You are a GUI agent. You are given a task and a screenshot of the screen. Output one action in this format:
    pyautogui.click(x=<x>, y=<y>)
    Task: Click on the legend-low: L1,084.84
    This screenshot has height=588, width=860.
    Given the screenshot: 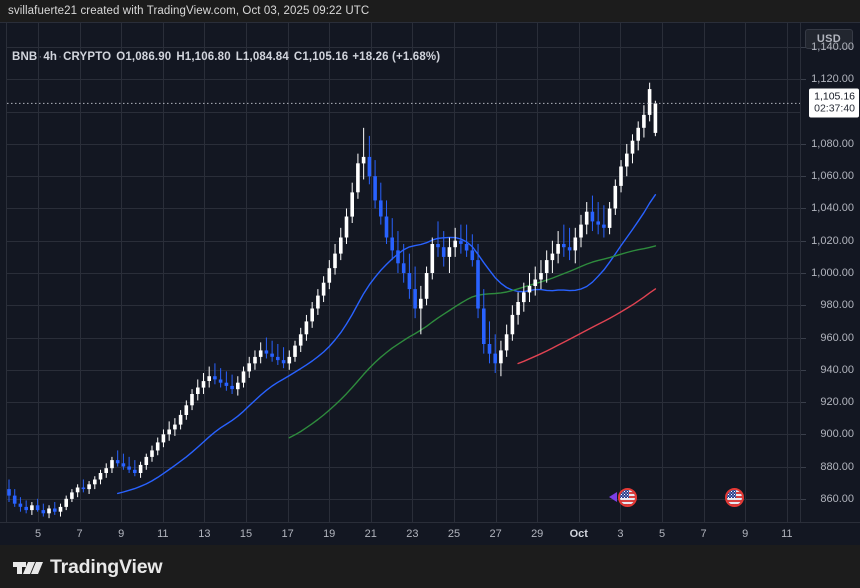 What is the action you would take?
    pyautogui.click(x=262, y=57)
    